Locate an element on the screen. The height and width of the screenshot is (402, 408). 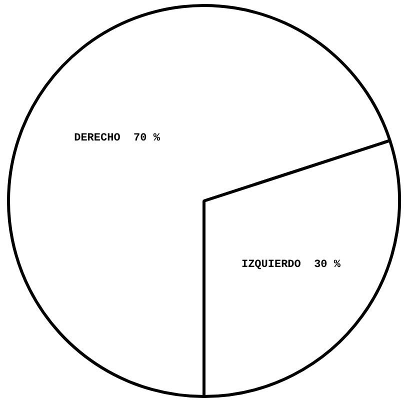
slice-label: IZQUIERDO 30 % is located at coordinates (291, 264).